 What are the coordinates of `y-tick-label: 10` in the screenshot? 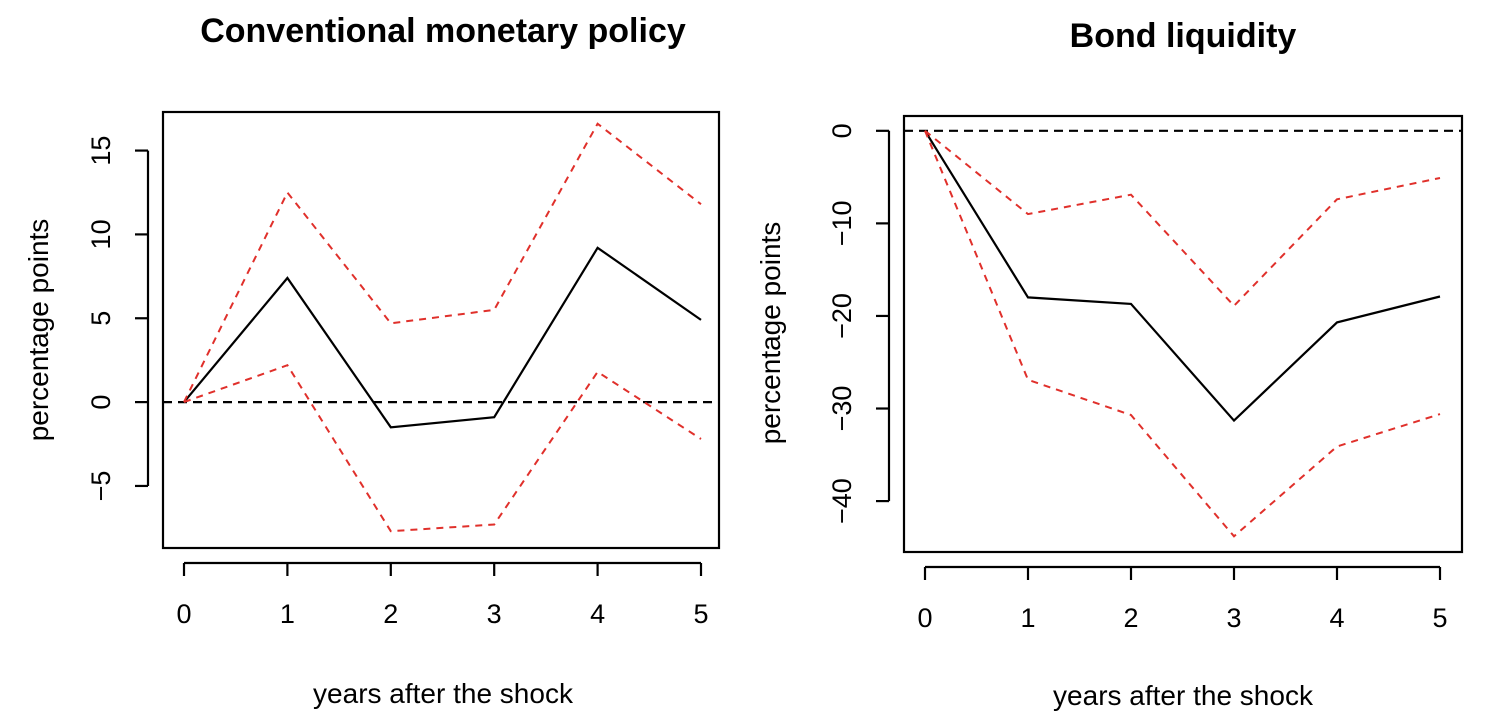 It's located at (101, 234).